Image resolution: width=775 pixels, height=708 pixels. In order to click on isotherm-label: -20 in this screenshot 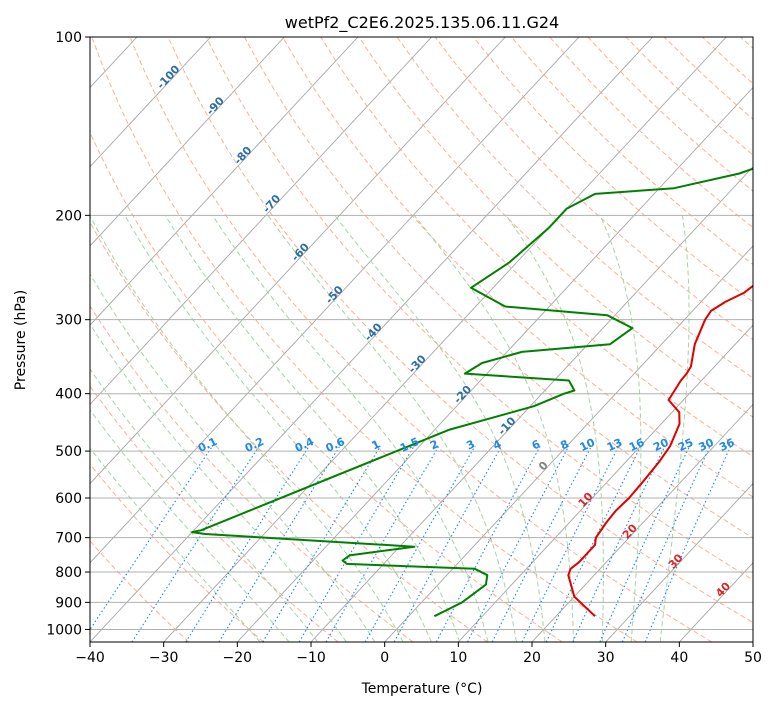, I will do `click(462, 395)`.